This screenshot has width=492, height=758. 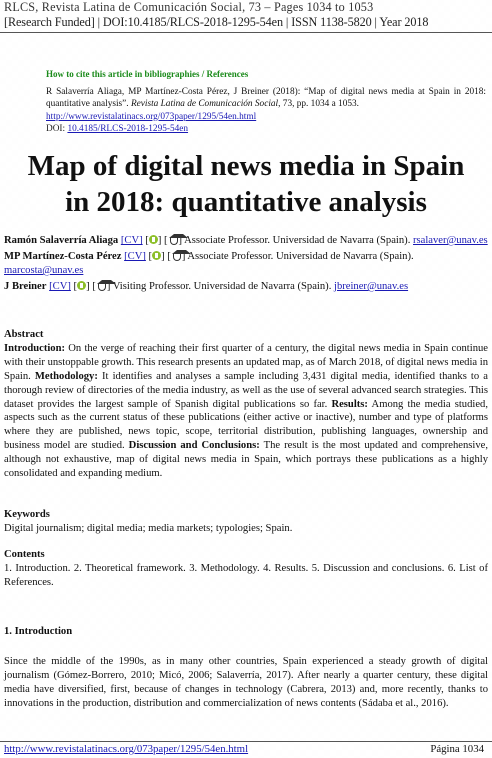 What do you see at coordinates (246, 741) in the screenshot?
I see `footer-divider` at bounding box center [246, 741].